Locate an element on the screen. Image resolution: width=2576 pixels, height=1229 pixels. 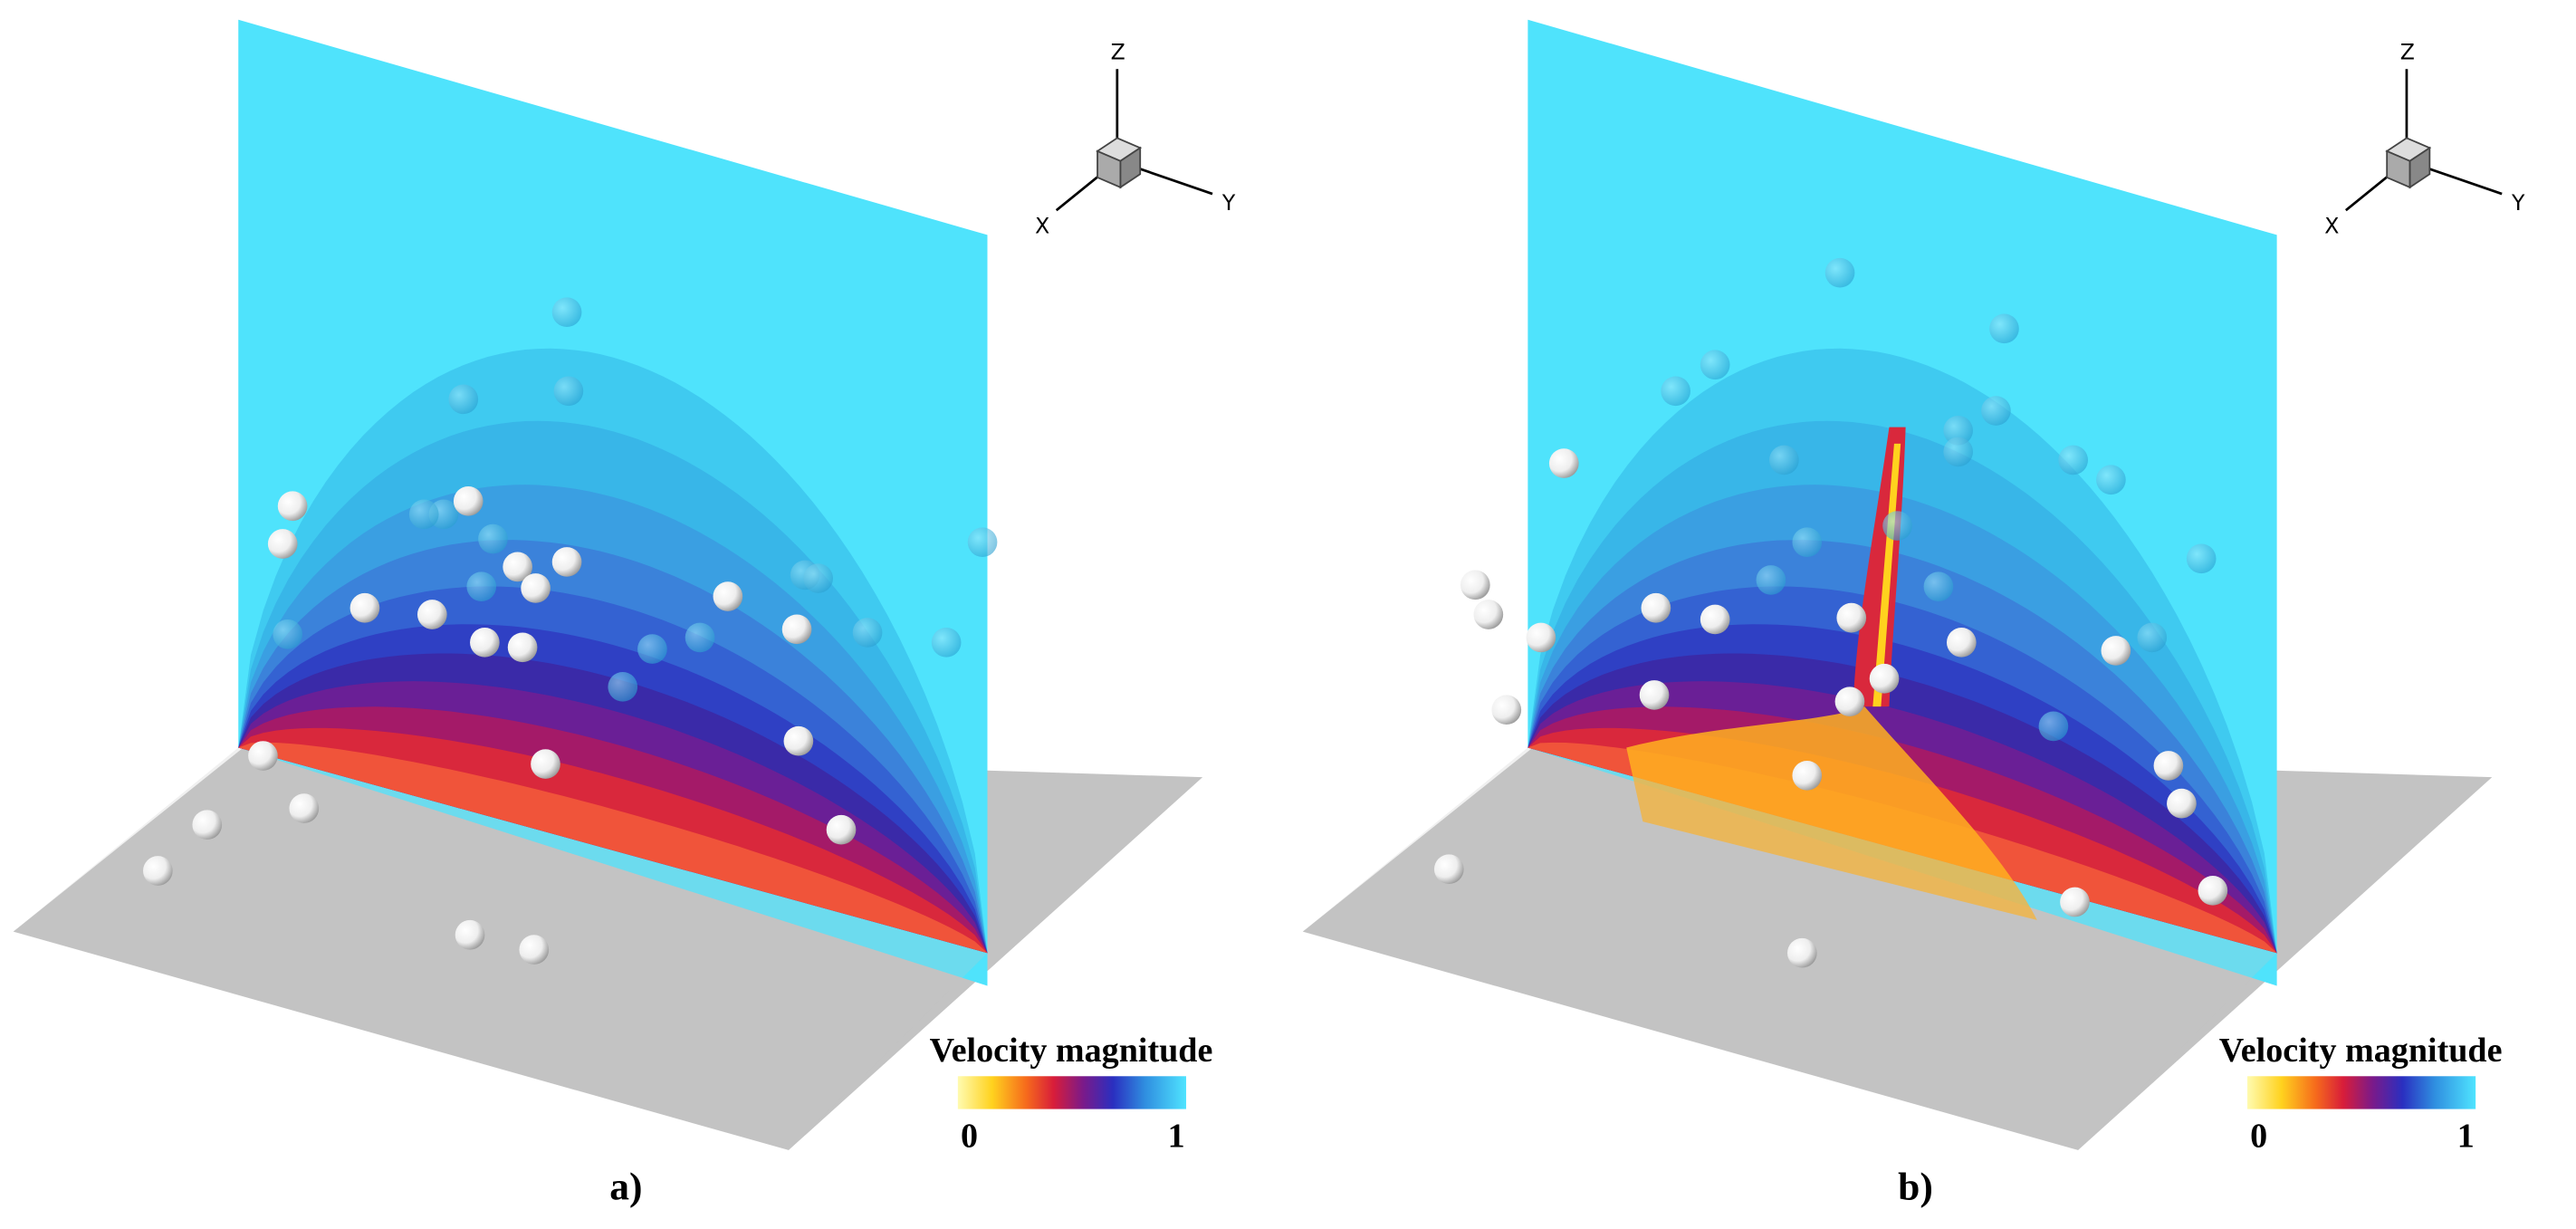
jet-core is located at coordinates (1886, 575).